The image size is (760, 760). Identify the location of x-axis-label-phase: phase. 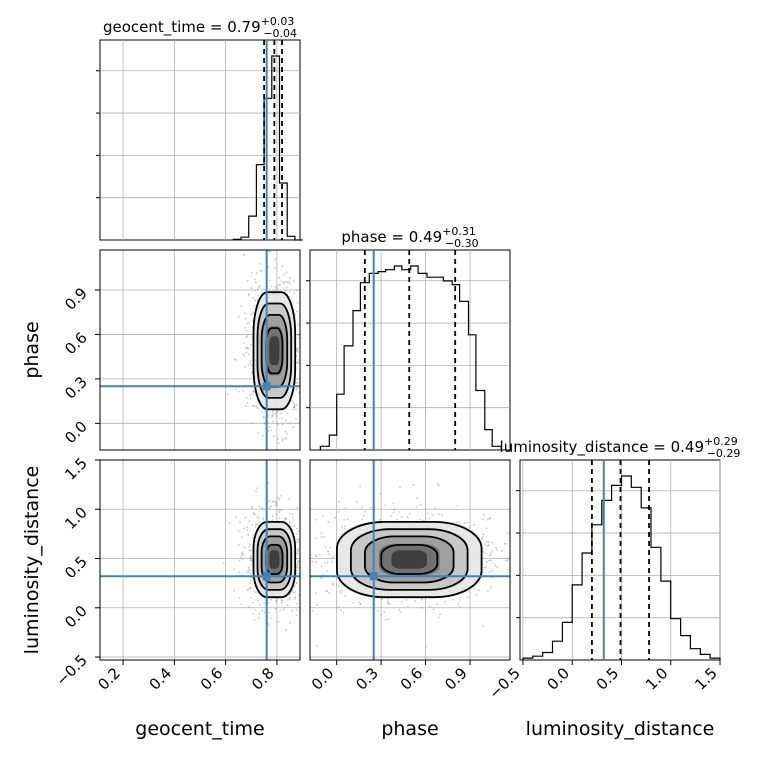
(409, 729).